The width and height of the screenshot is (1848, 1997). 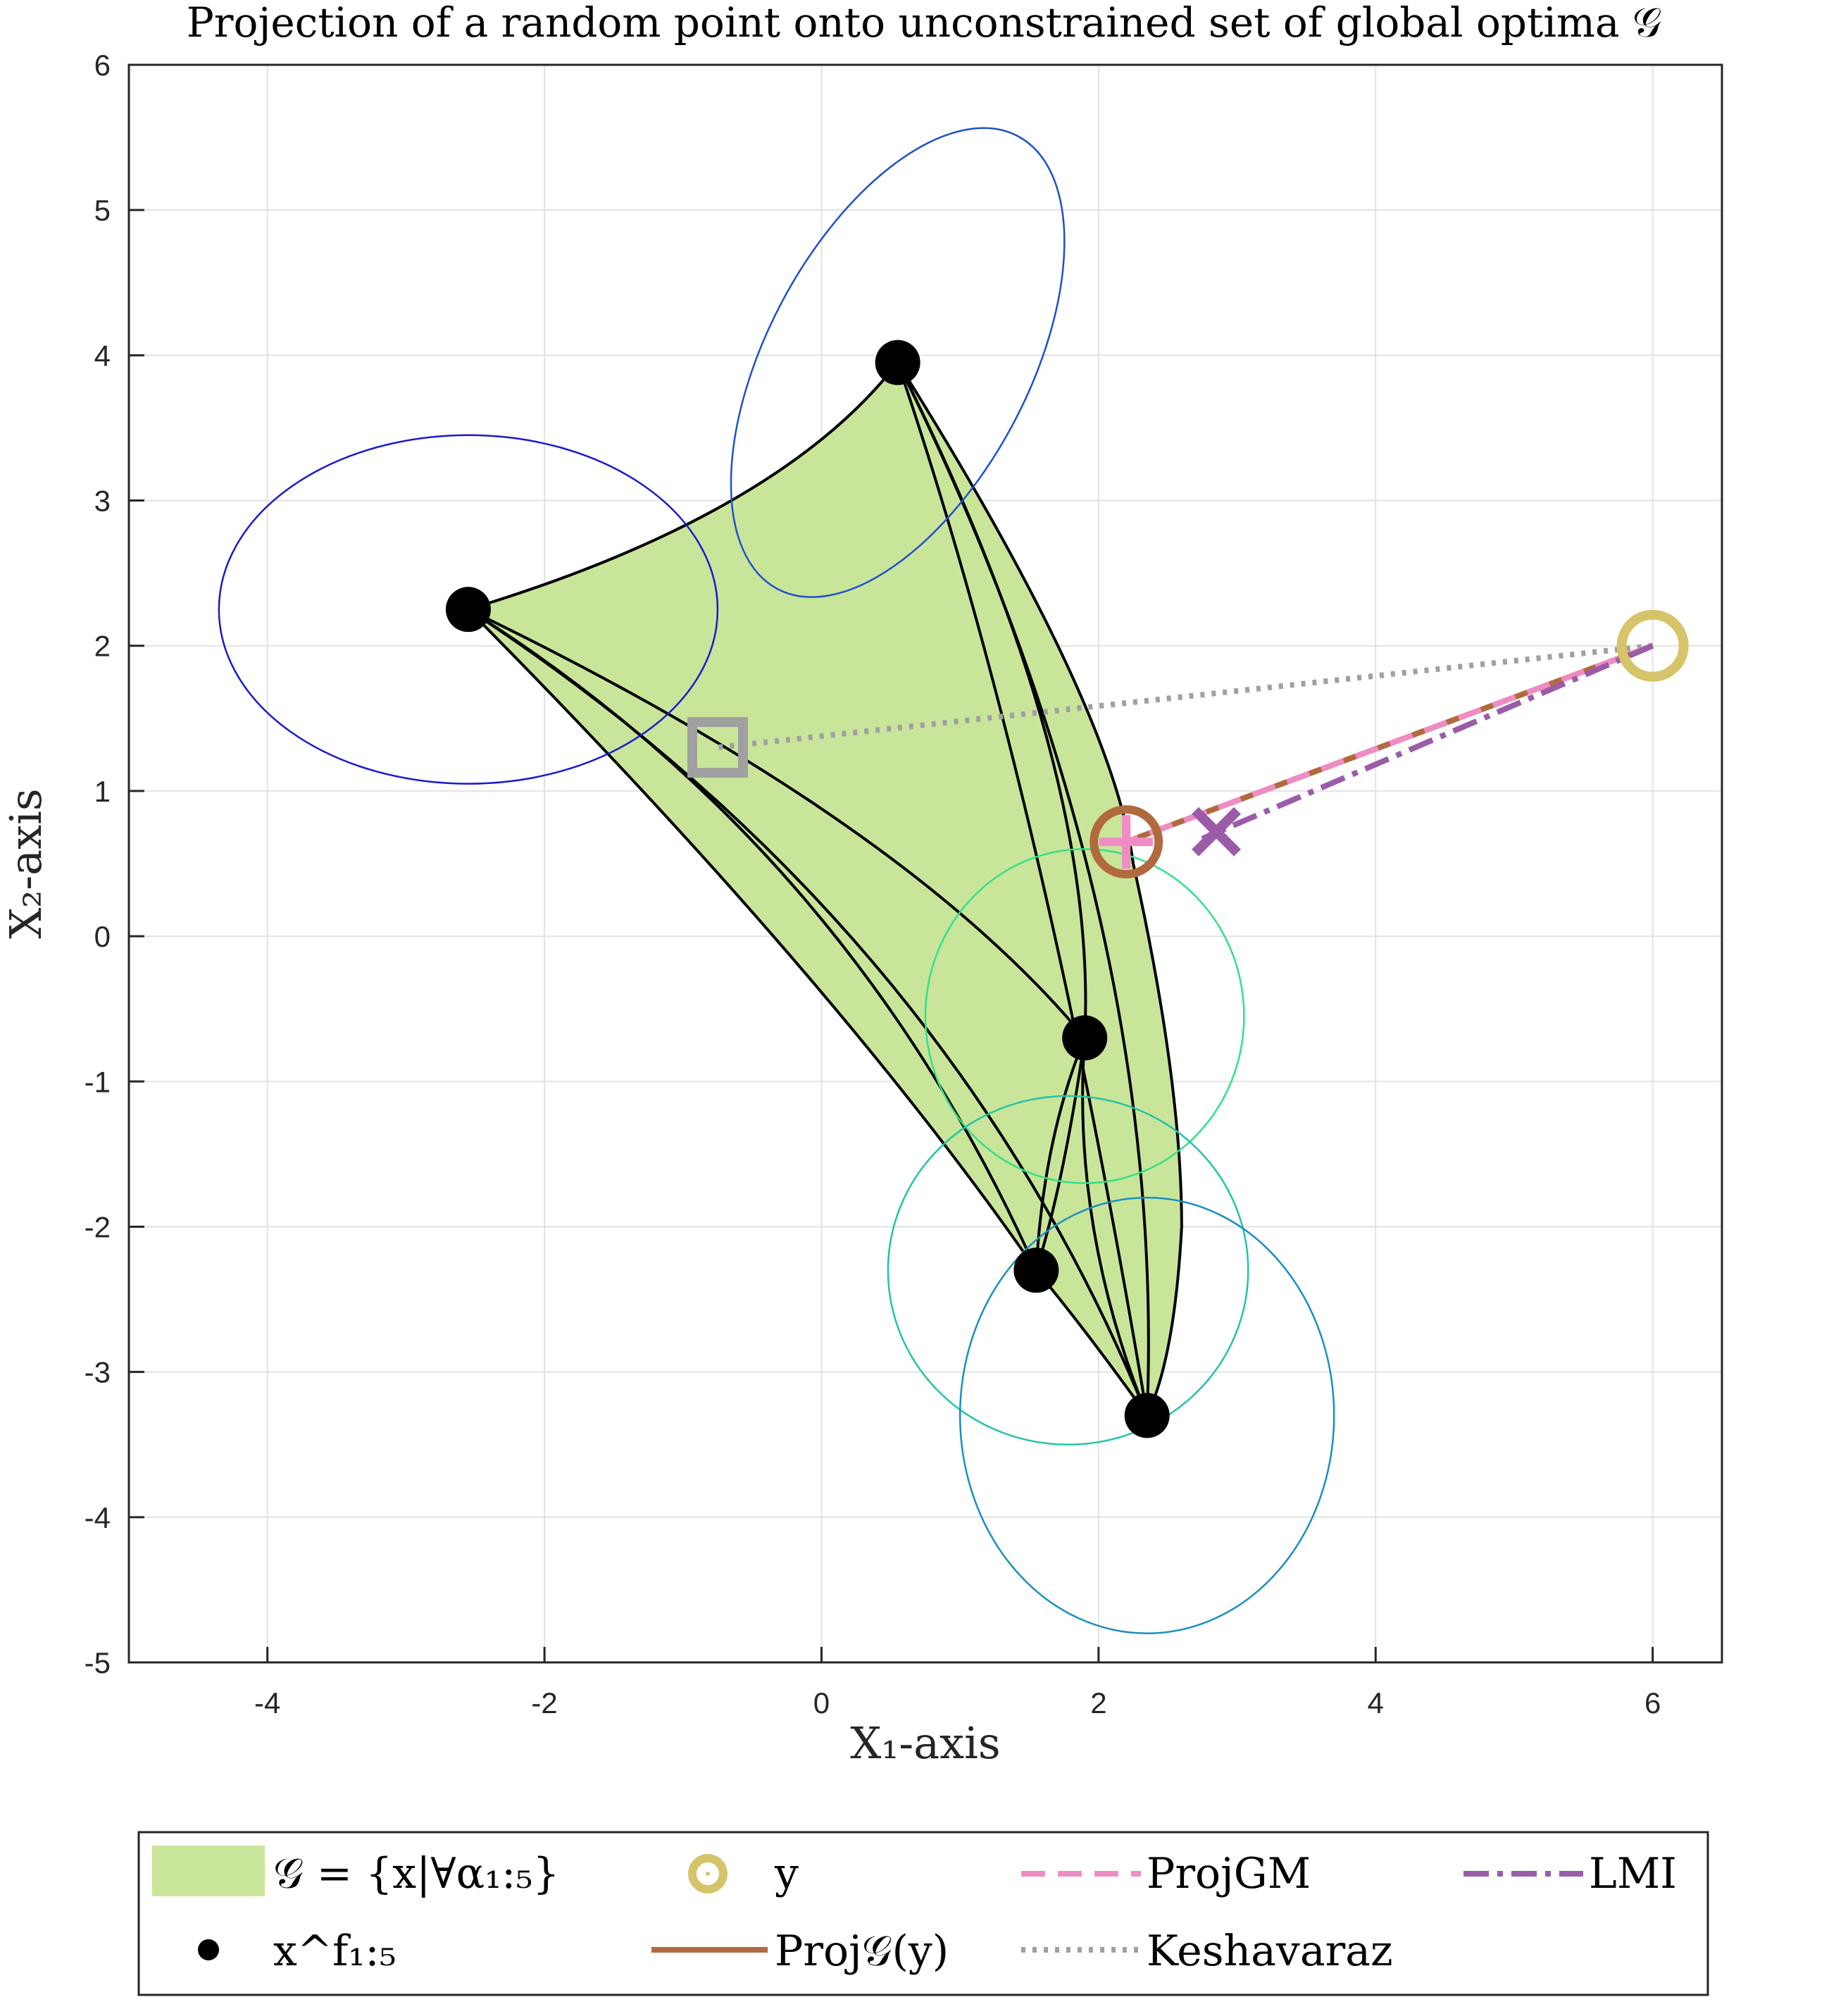 I want to click on x-tick-label: -4, so click(x=267, y=1702).